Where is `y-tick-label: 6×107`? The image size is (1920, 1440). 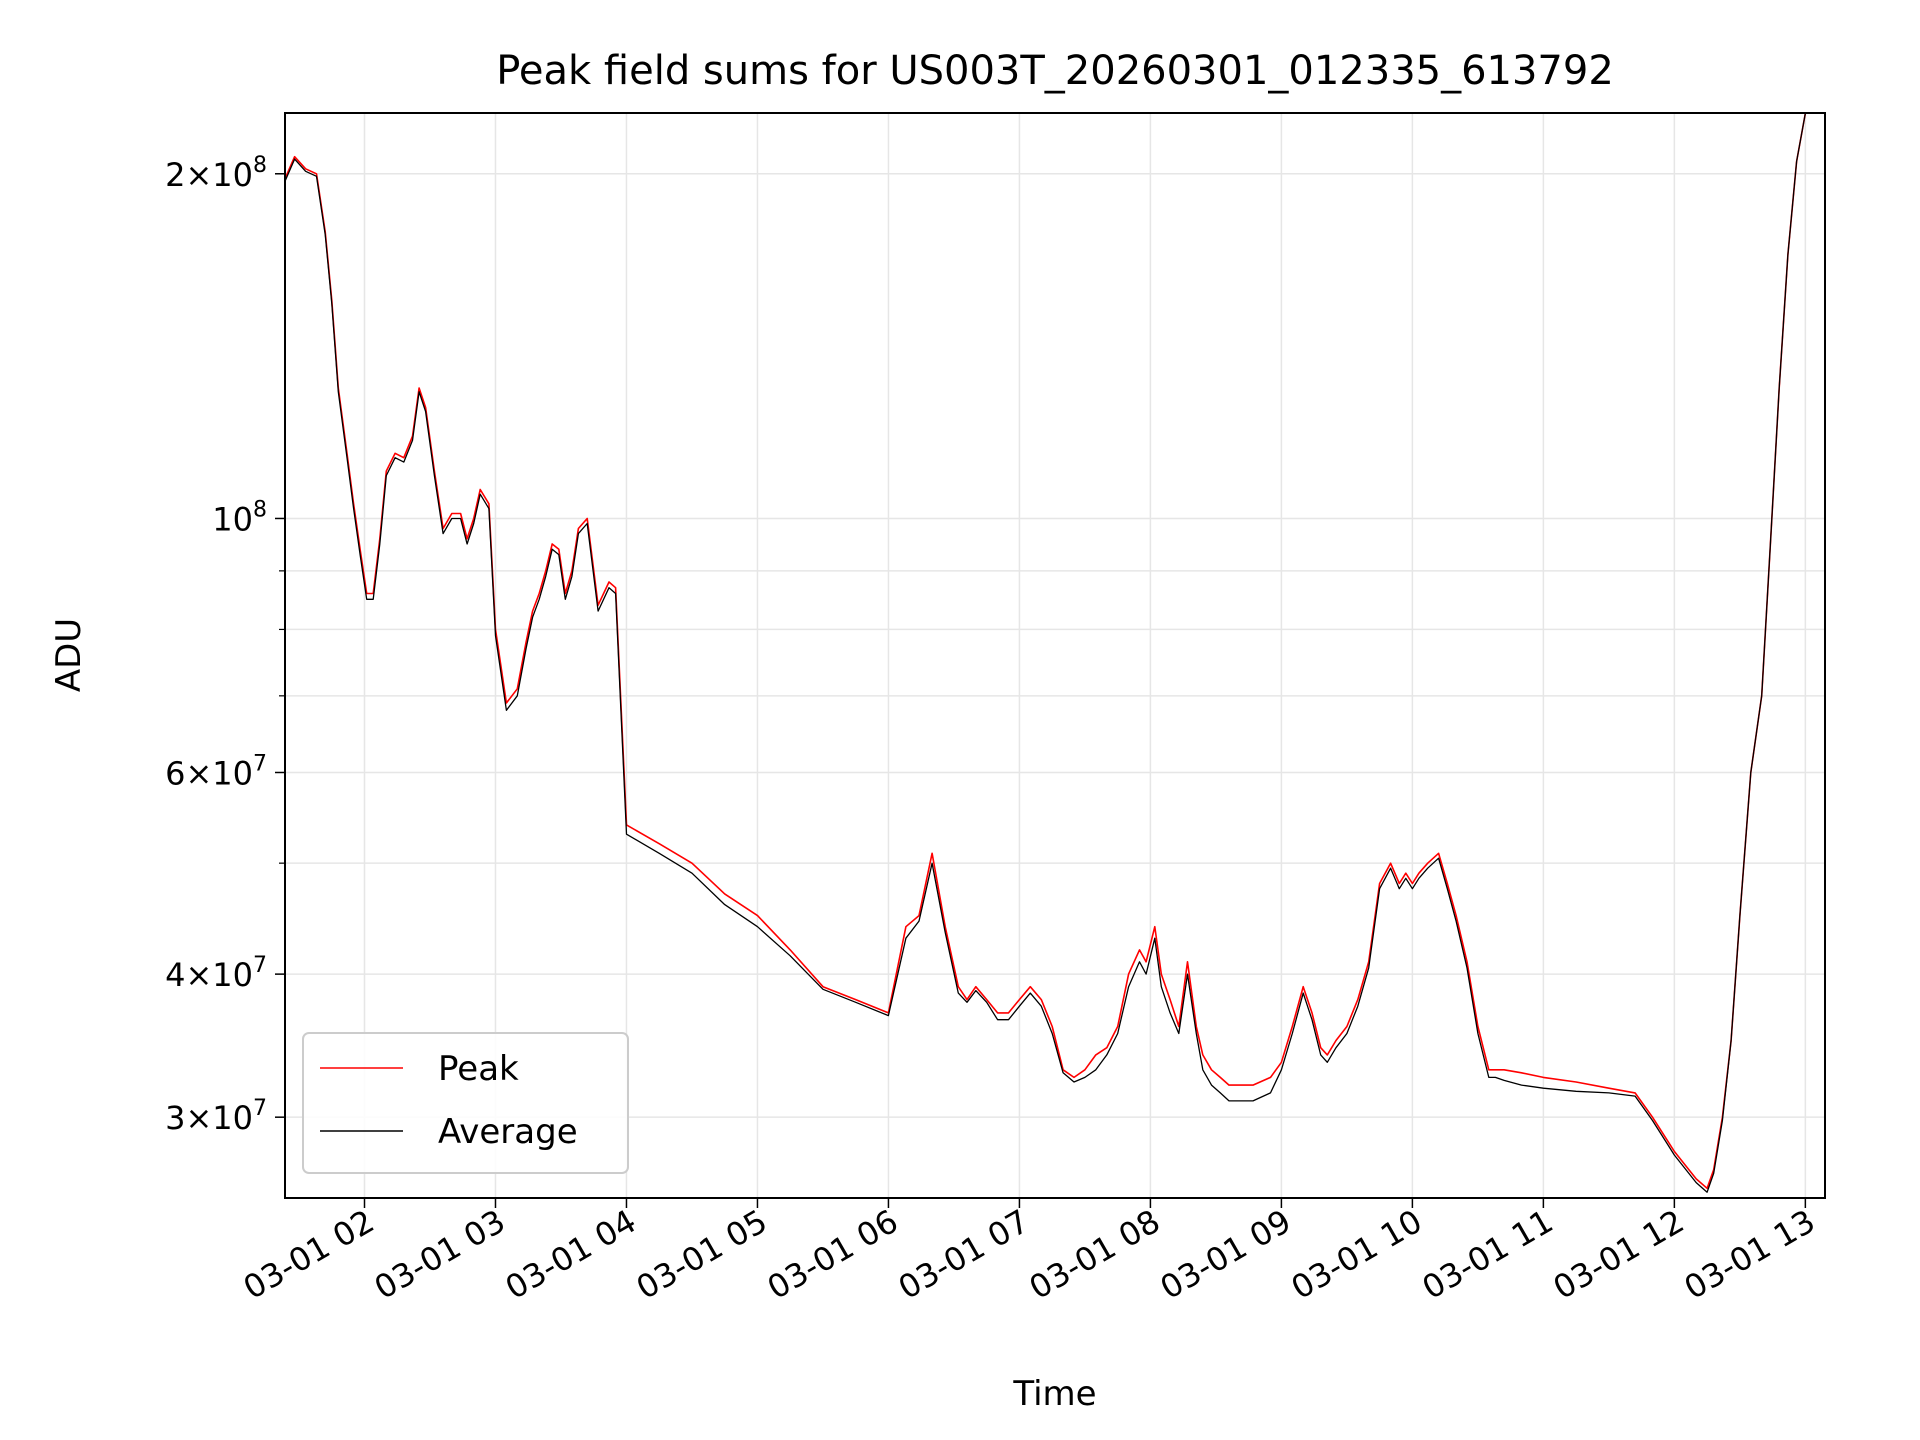
y-tick-label: 6×107 is located at coordinates (216, 771).